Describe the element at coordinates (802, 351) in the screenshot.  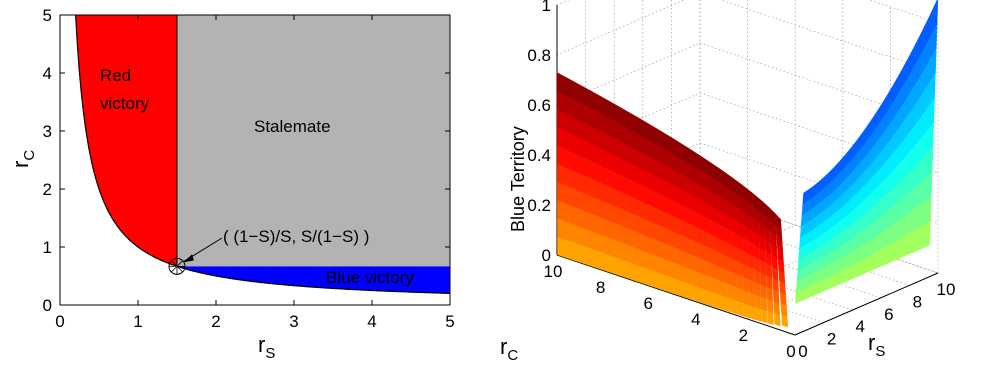
I see `rs-tick-label: 0` at that location.